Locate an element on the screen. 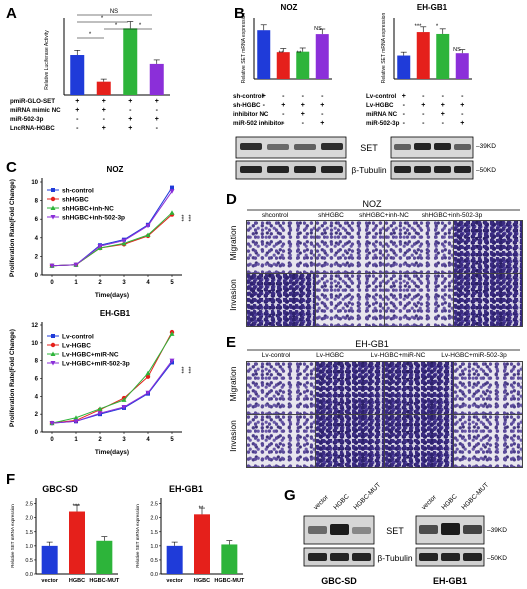 The height and width of the screenshot is (589, 527). panel-e-photo-r1-c4 is located at coordinates (488, 388).